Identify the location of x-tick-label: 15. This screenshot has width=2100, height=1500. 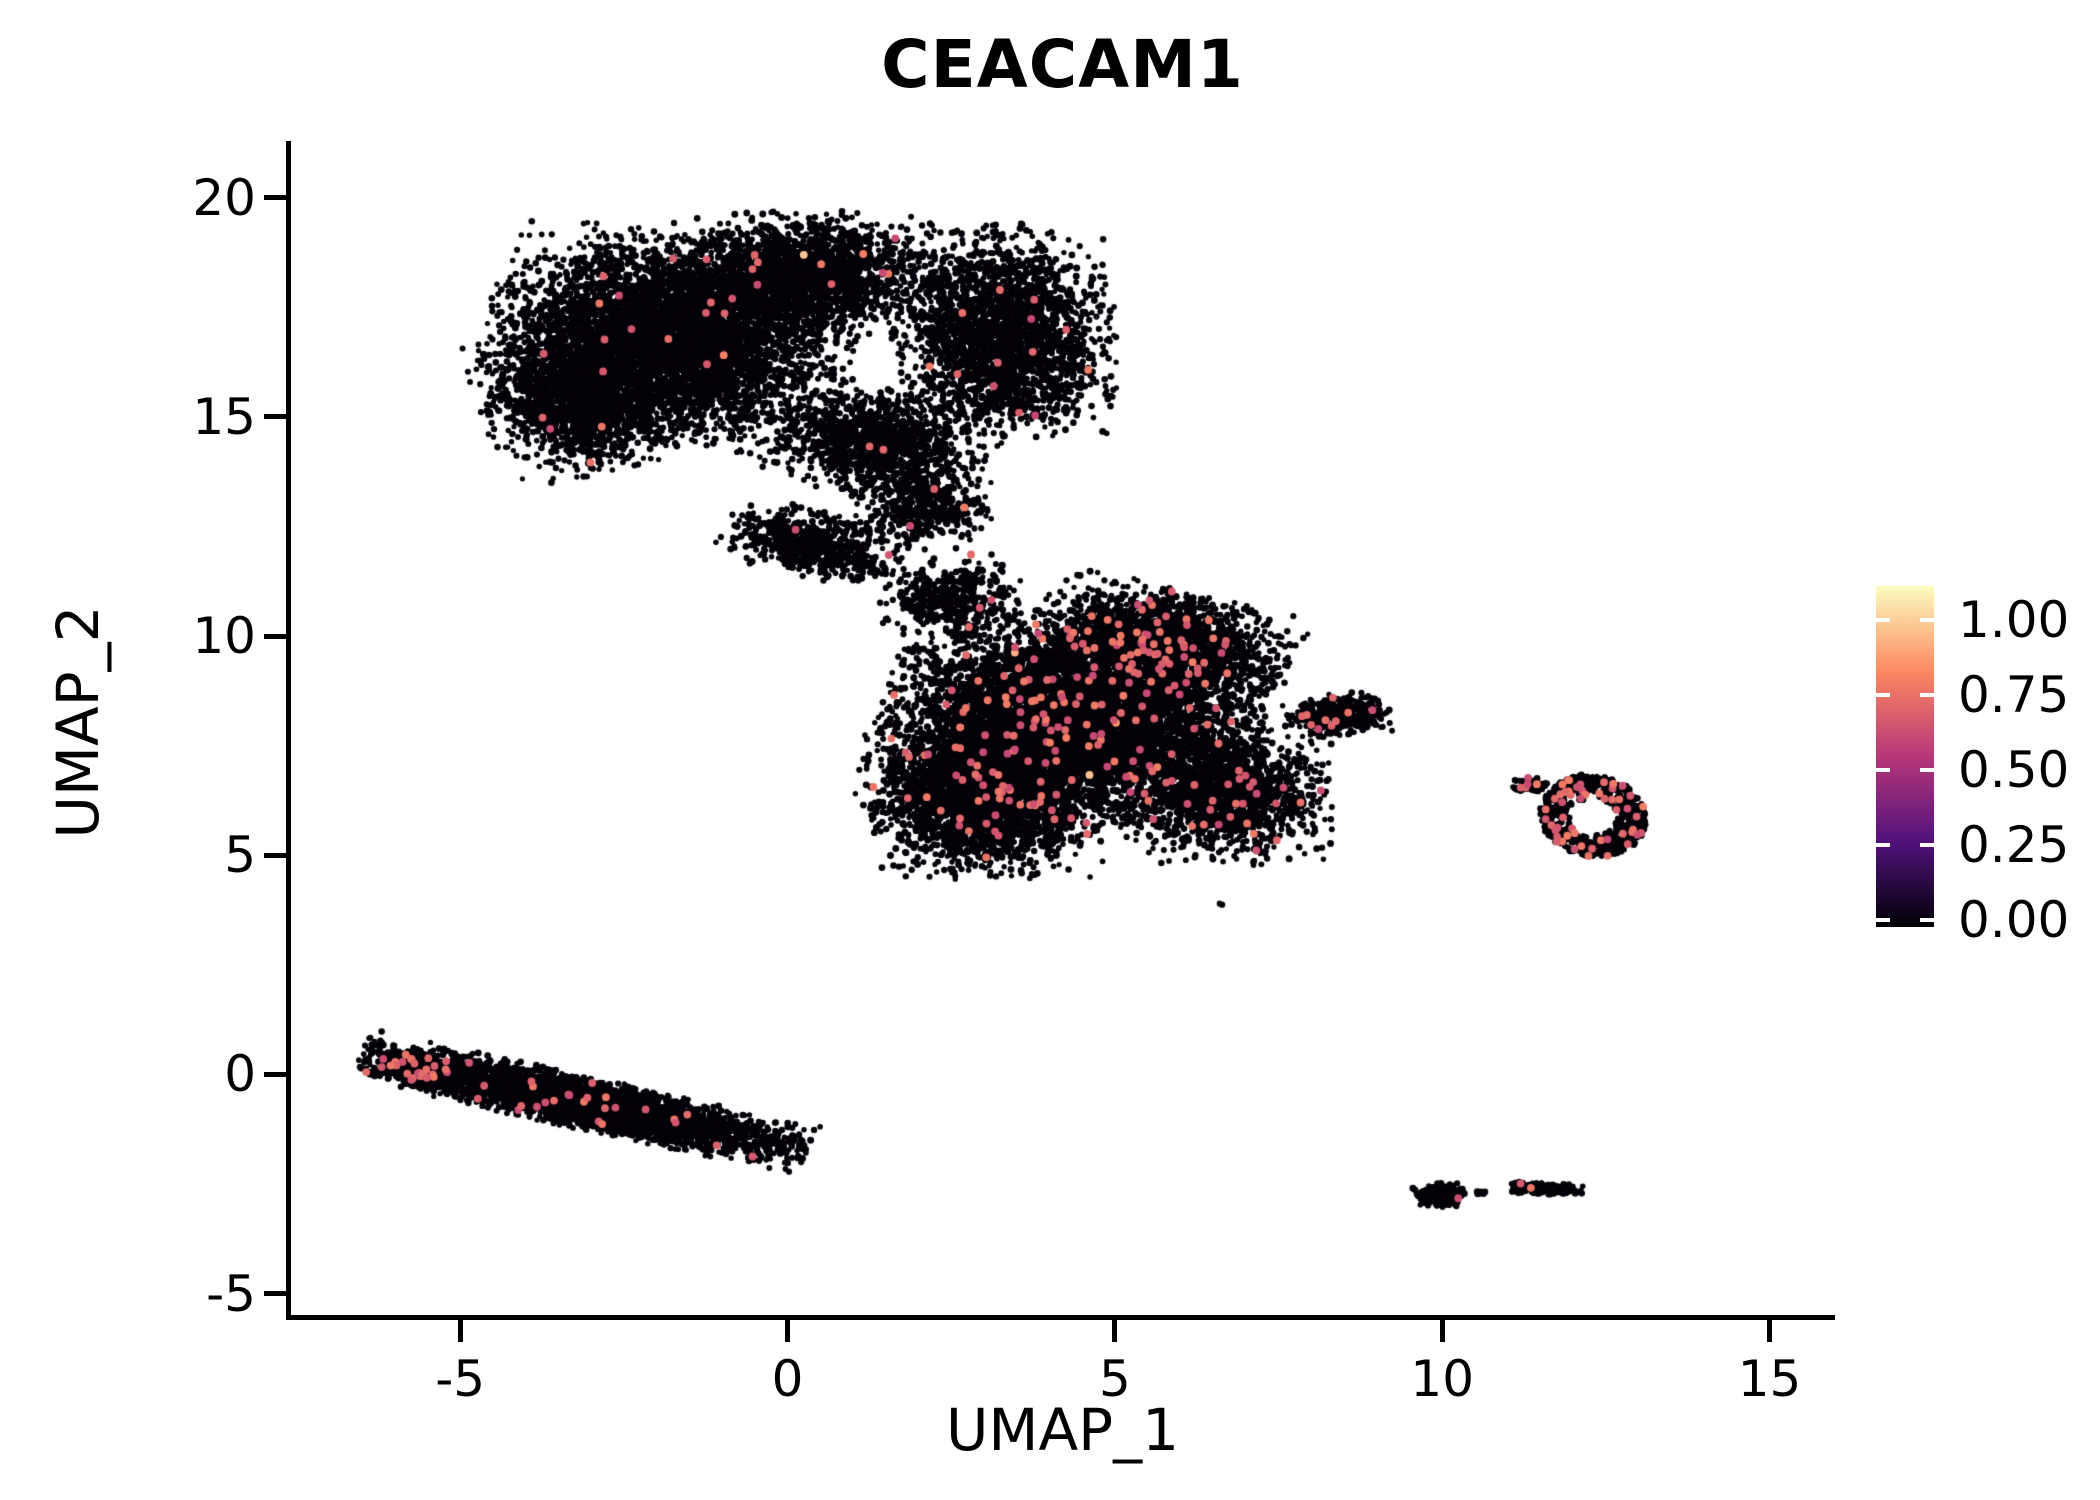
(1769, 1379).